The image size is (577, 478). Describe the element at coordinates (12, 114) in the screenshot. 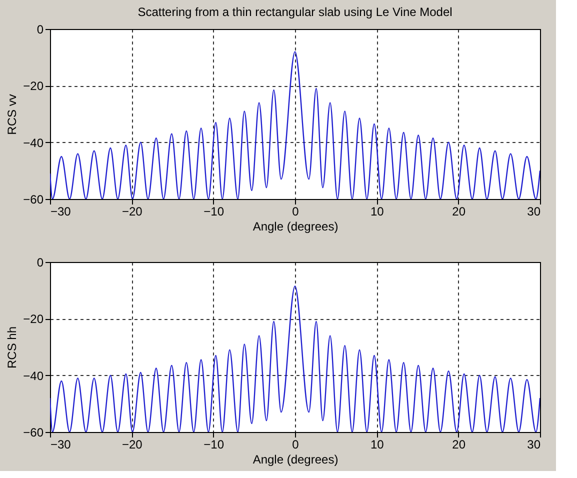

I see `y-axis-title: RCS vv` at that location.